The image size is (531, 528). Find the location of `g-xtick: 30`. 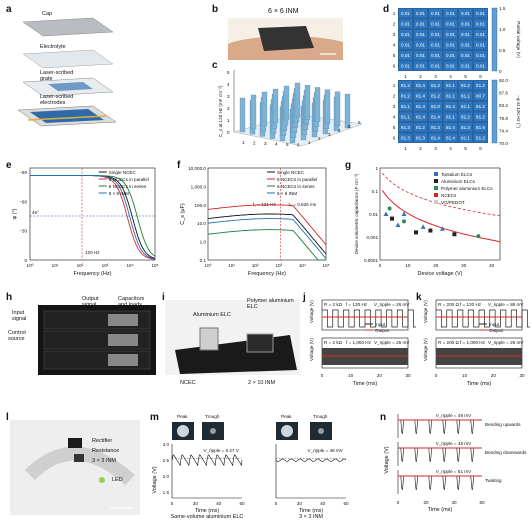

g-xtick: 30 is located at coordinates (464, 265).